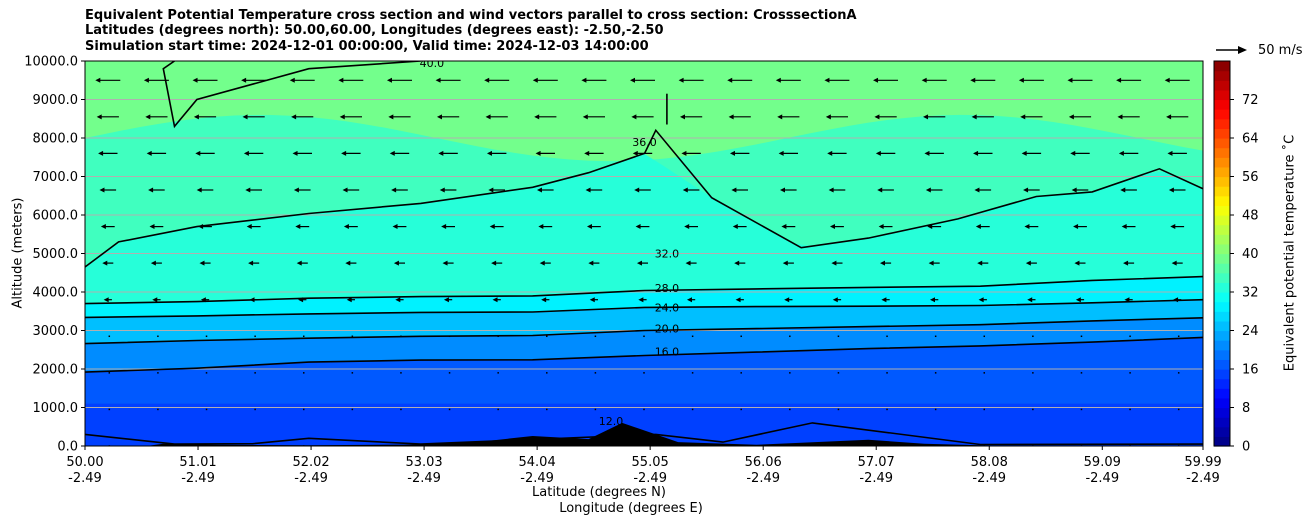 Image resolution: width=1308 pixels, height=526 pixels. I want to click on x-axis-label-2: Longitude (degrees E), so click(631, 508).